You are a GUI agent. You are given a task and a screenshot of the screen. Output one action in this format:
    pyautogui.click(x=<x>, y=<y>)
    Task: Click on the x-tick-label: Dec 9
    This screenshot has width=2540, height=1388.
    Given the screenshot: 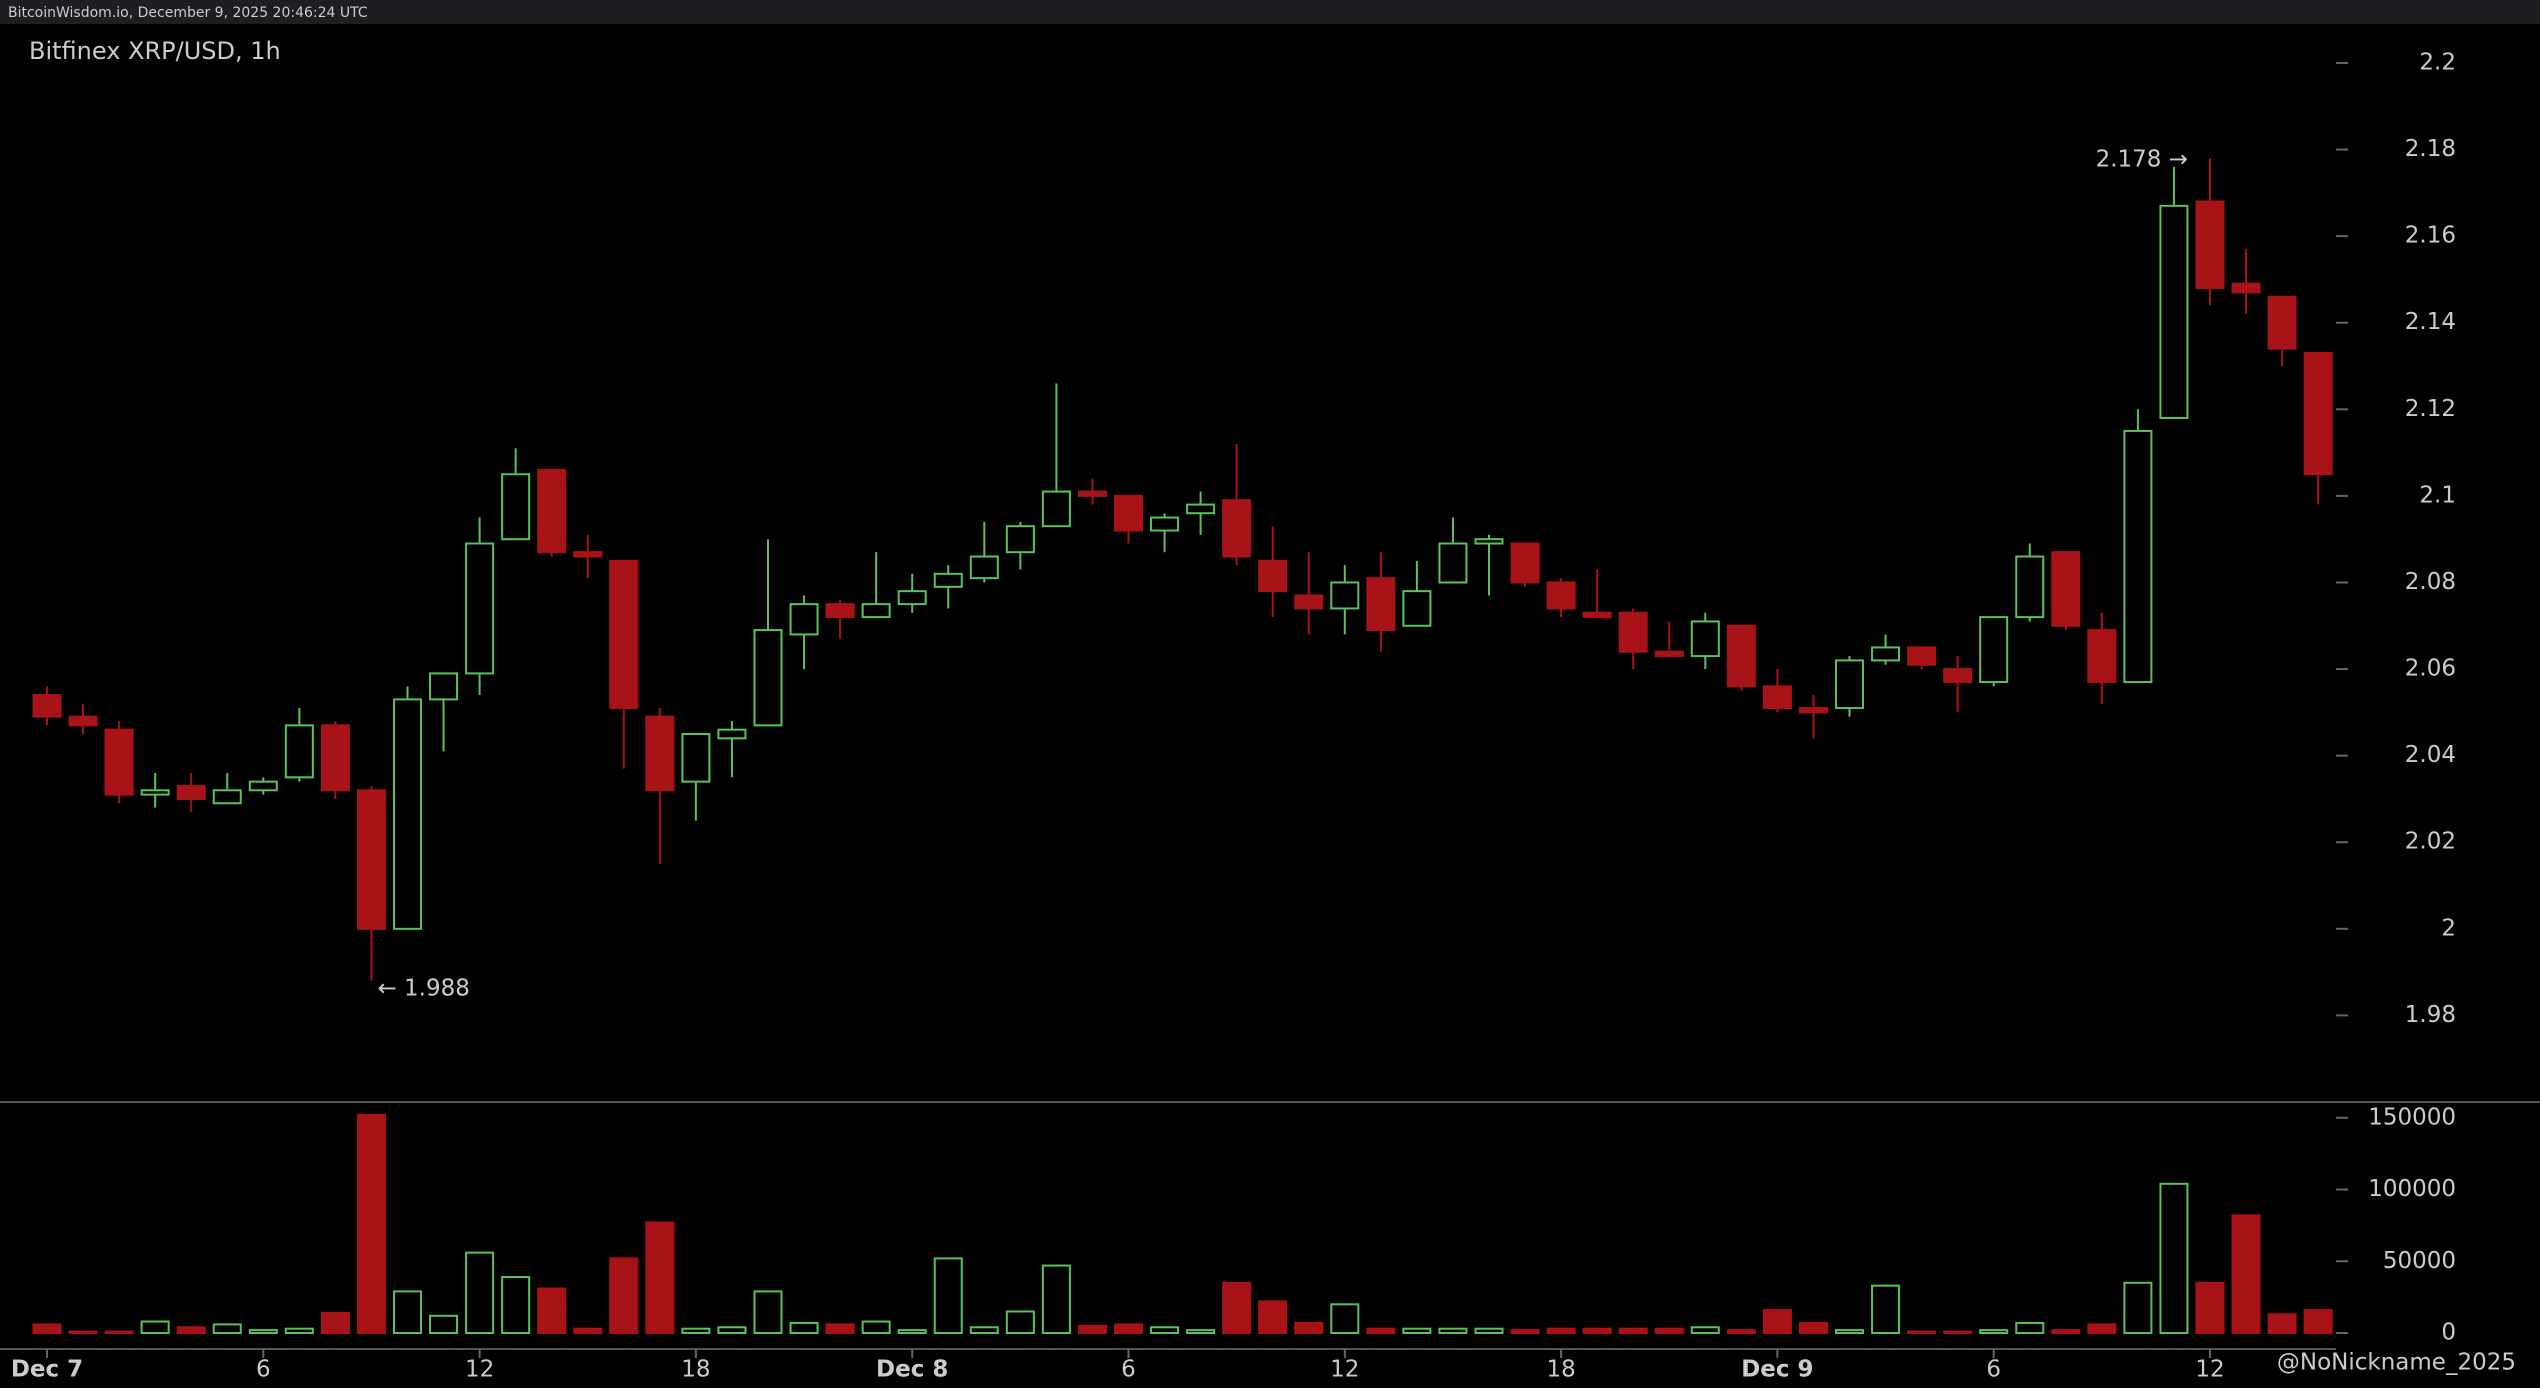 What is the action you would take?
    pyautogui.click(x=1777, y=1370)
    